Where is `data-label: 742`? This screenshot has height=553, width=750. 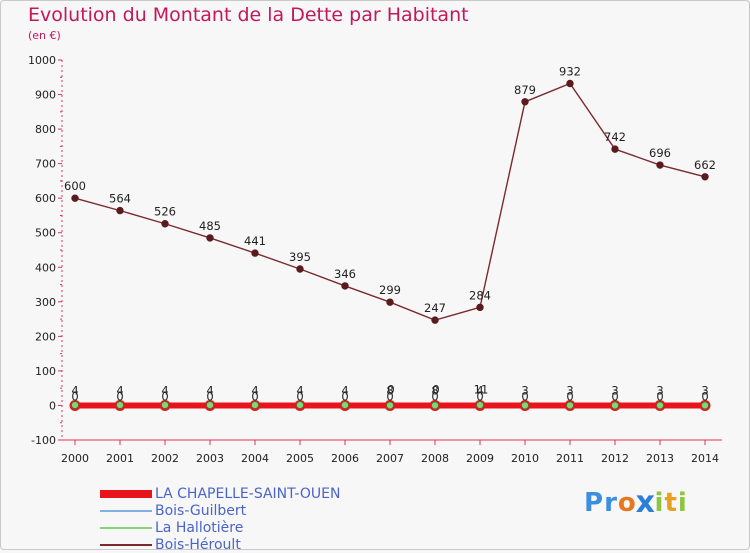
data-label: 742 is located at coordinates (615, 137).